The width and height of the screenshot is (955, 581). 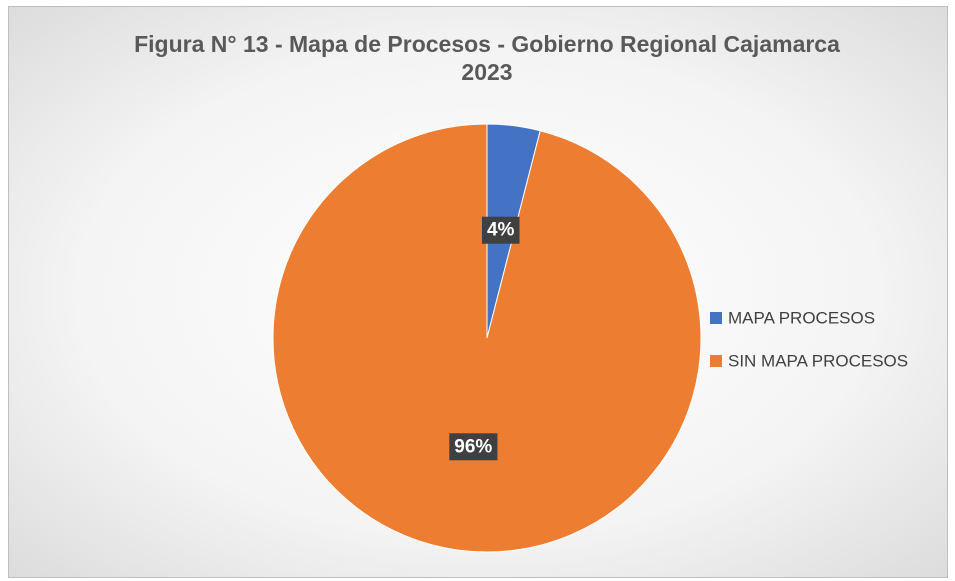 What do you see at coordinates (818, 360) in the screenshot?
I see `legend-label: SIN MAPA PROCESOS` at bounding box center [818, 360].